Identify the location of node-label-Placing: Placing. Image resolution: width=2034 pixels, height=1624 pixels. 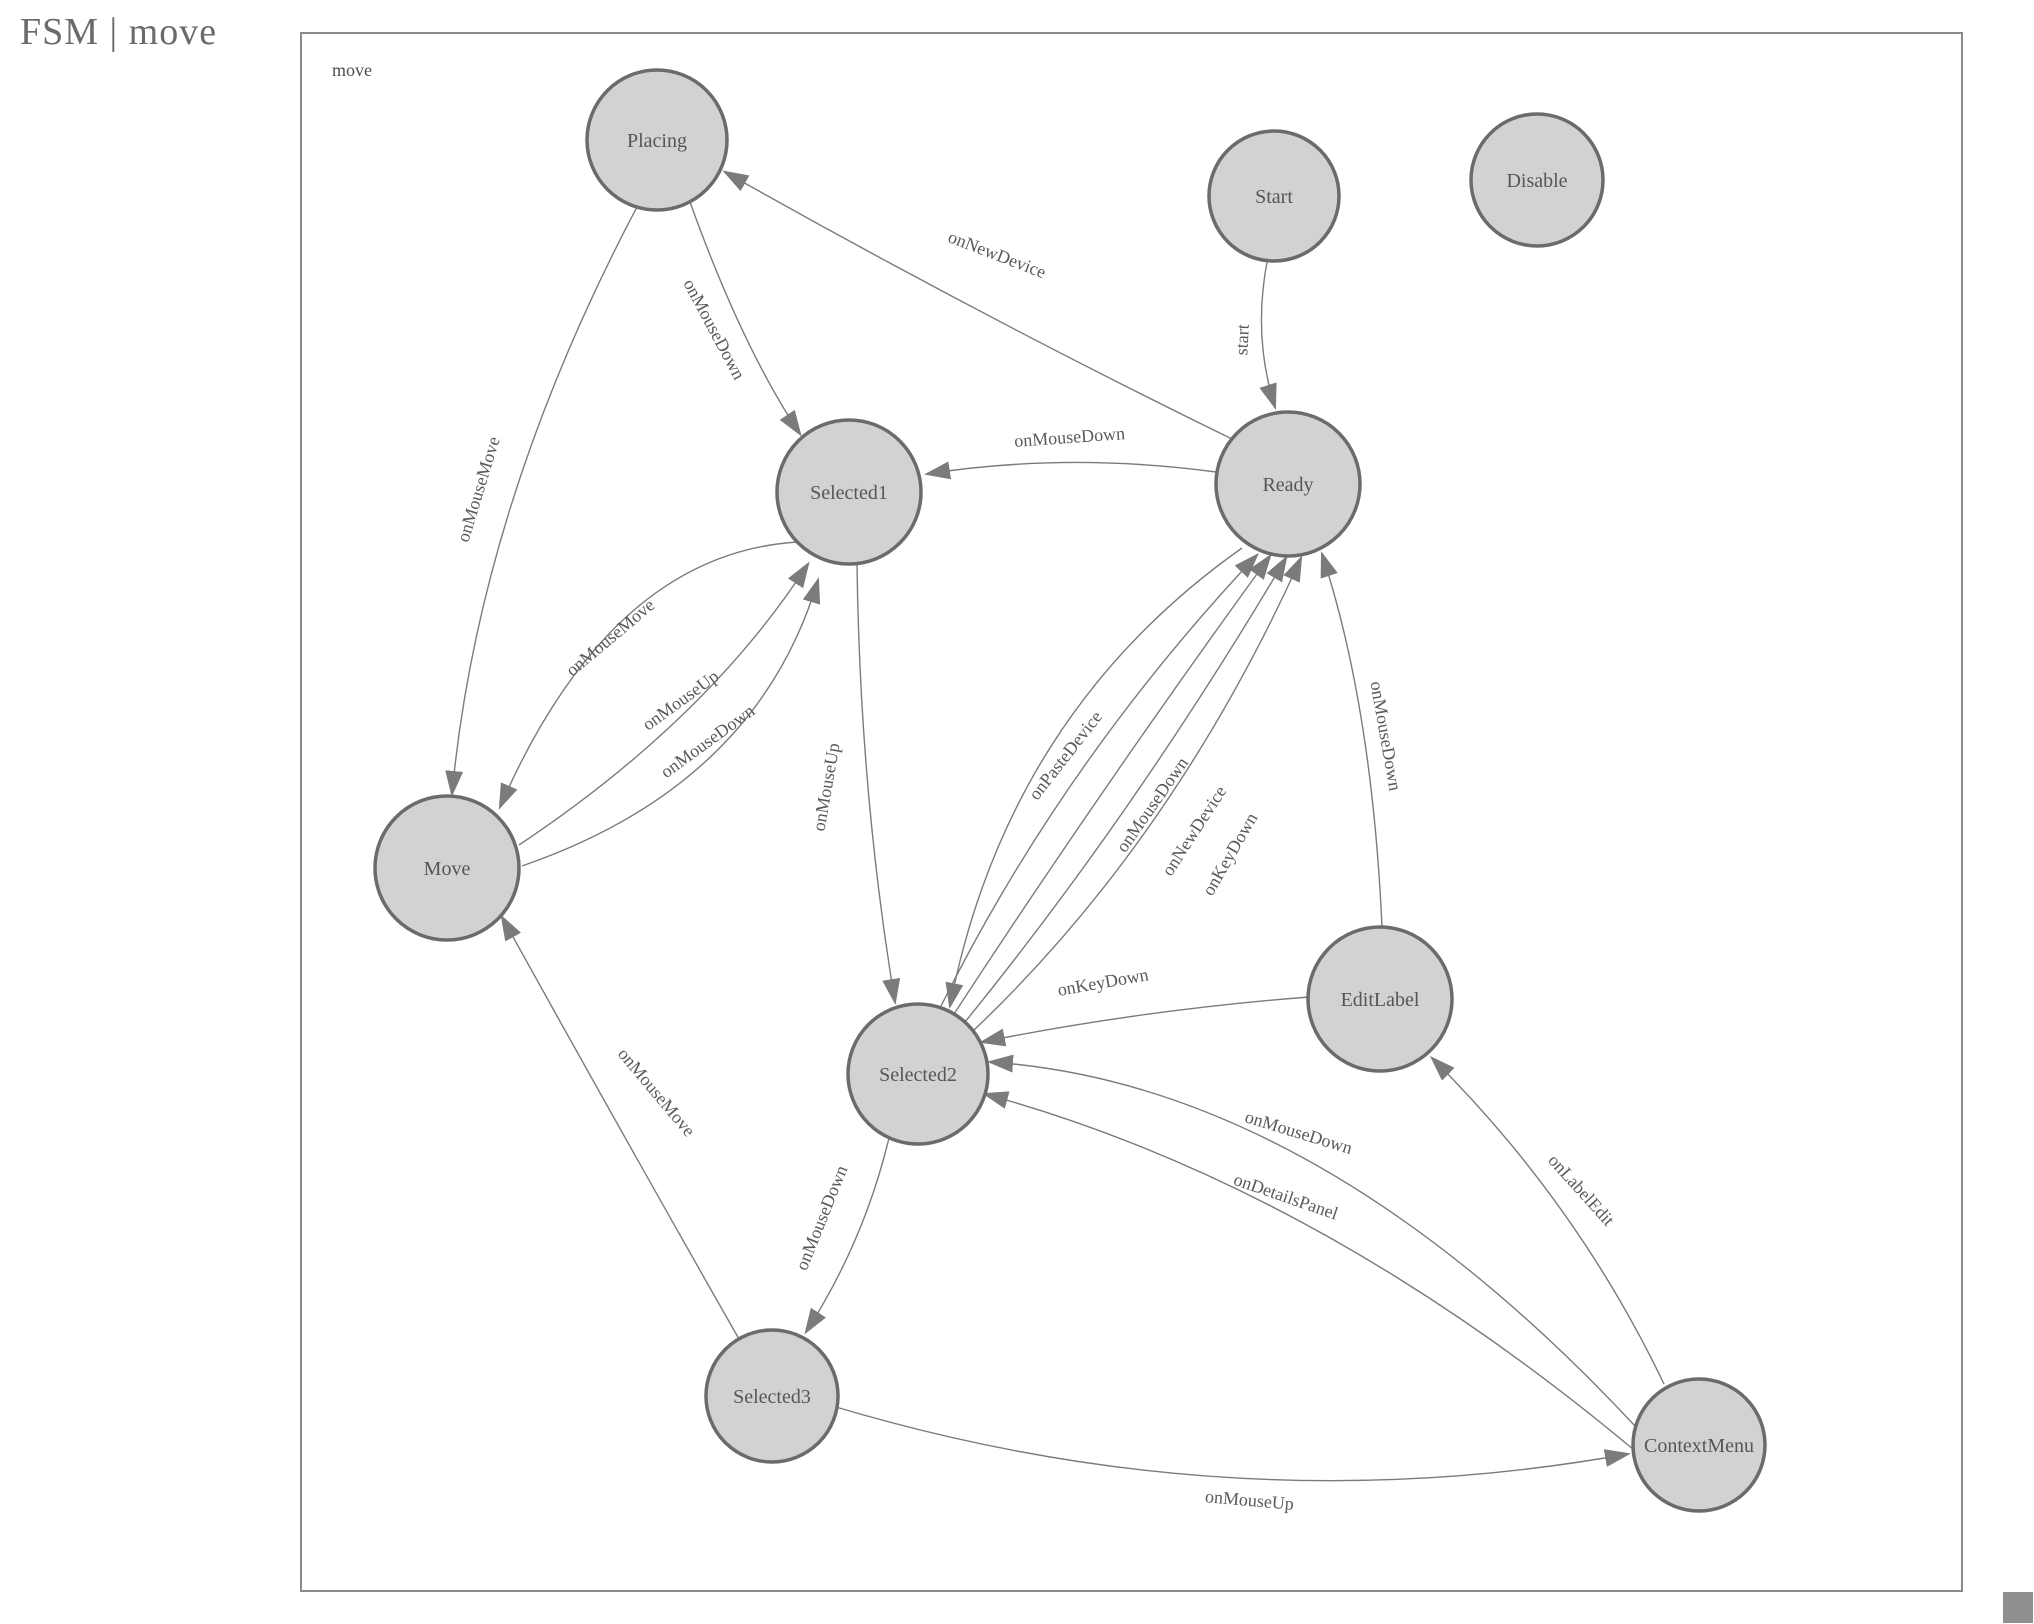
(657, 141).